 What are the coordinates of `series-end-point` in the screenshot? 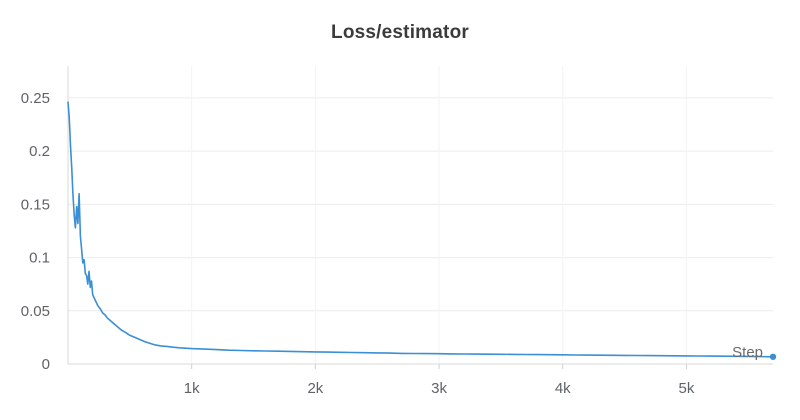 It's located at (773, 356).